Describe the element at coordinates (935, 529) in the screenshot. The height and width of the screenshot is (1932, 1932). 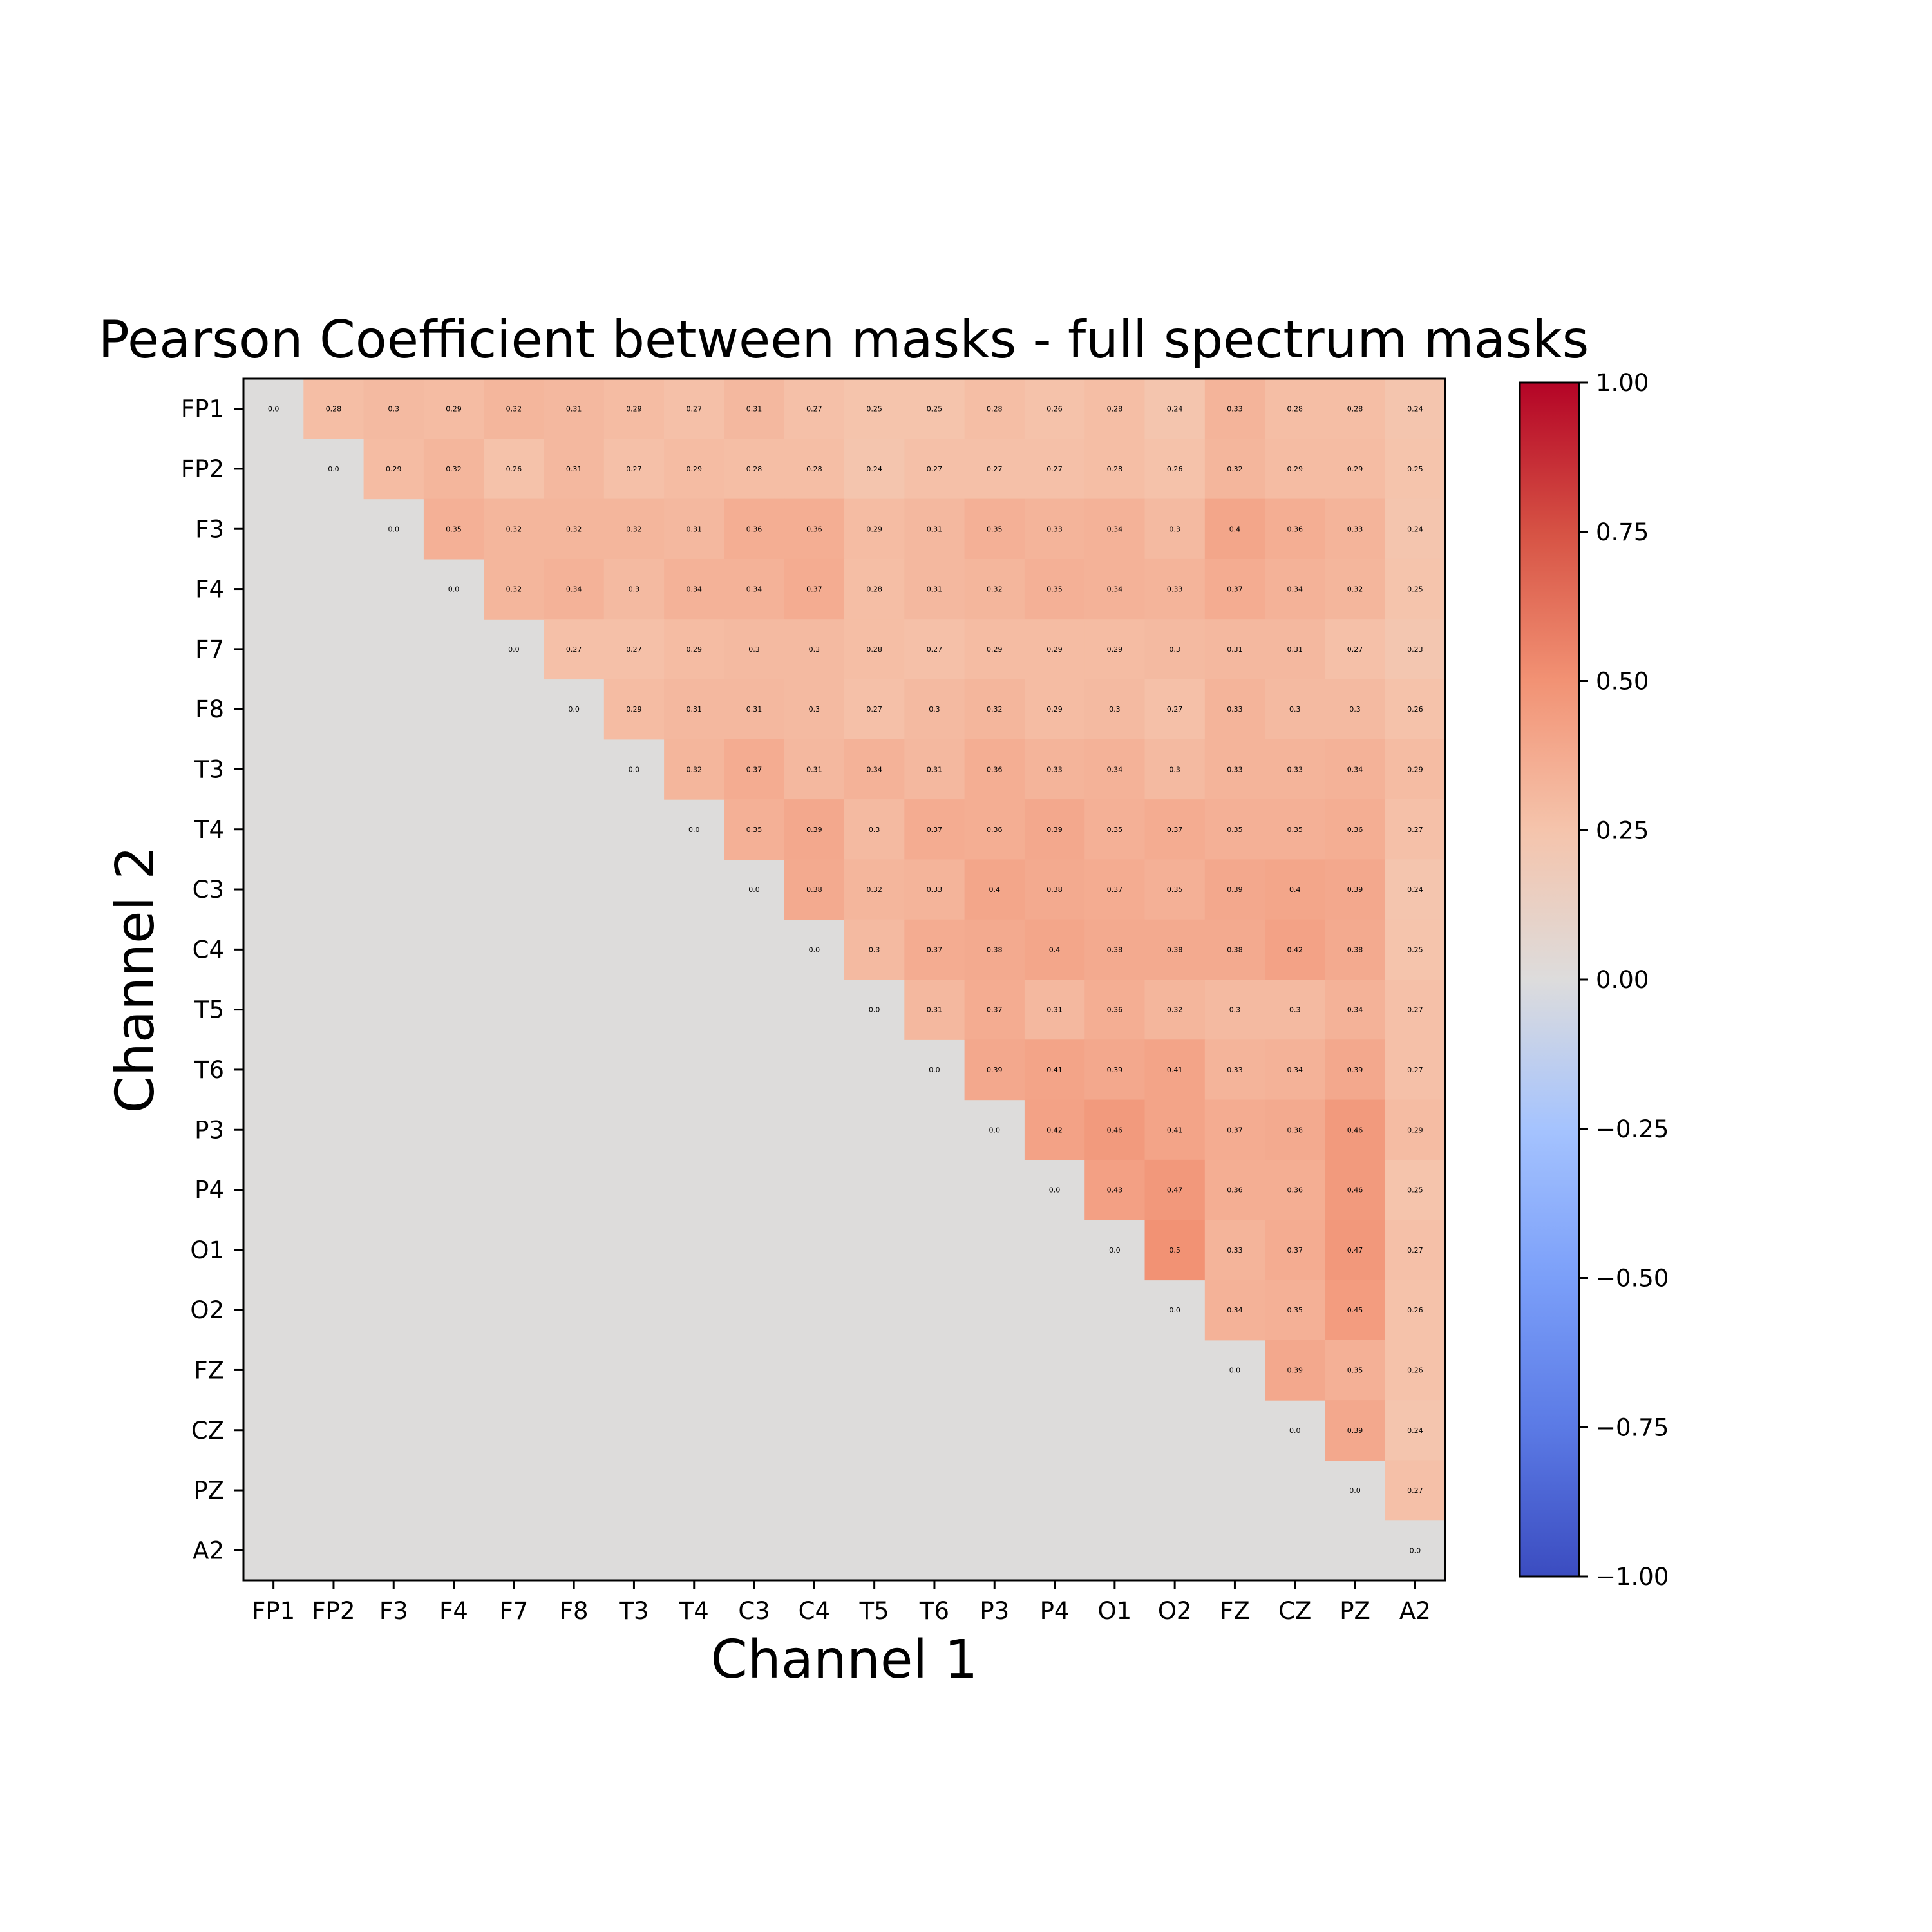
I see `cell-value-label: 0.31` at that location.